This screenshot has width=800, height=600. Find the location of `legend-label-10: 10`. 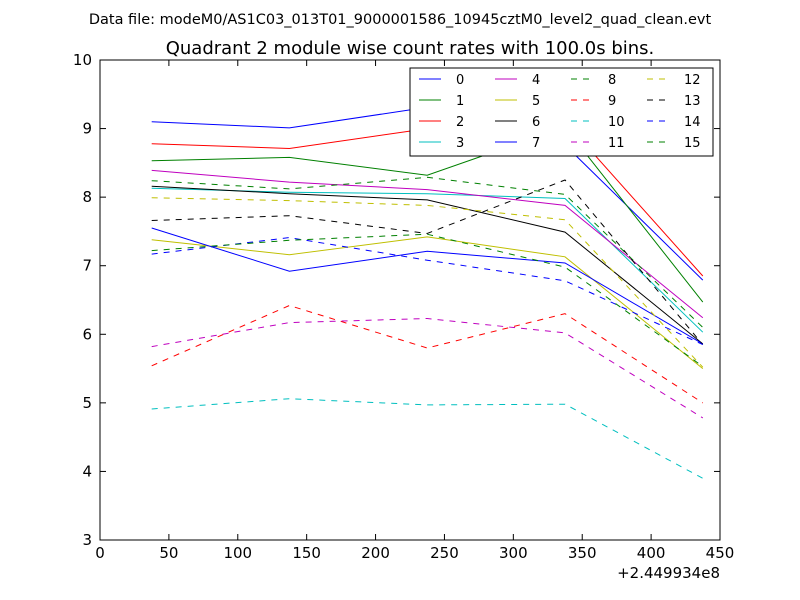

legend-label-10: 10 is located at coordinates (616, 122).